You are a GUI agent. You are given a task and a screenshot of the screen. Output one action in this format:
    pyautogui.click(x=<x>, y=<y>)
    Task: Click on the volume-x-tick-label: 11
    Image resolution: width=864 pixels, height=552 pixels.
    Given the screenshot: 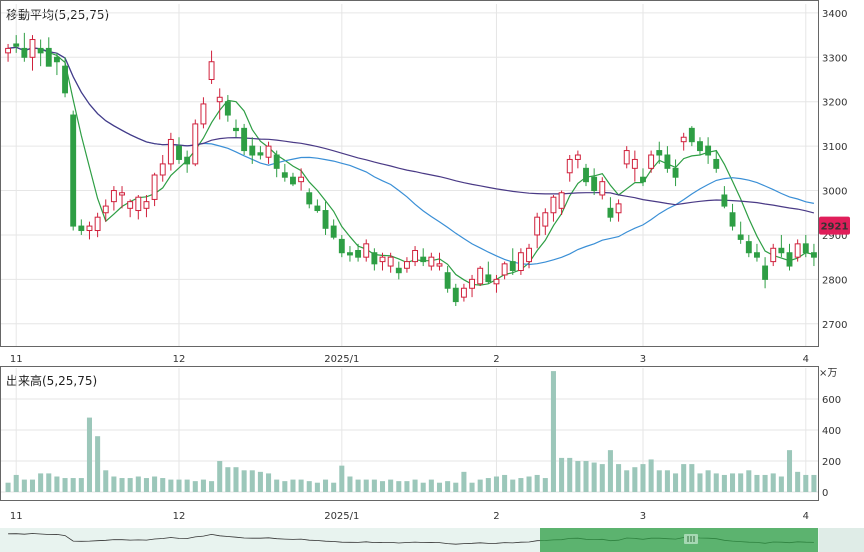 What is the action you would take?
    pyautogui.click(x=16, y=516)
    